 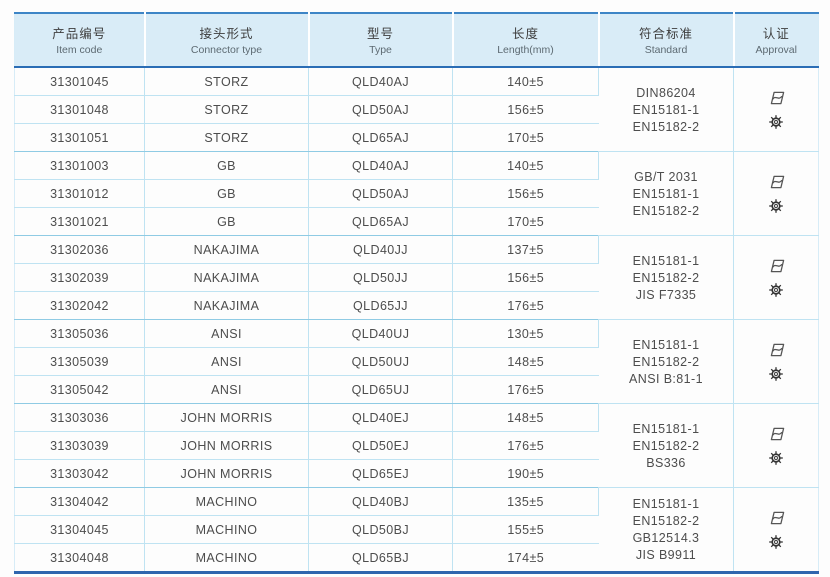 I want to click on col-header-connector-type: 接头形式 Connector type, so click(x=226, y=40).